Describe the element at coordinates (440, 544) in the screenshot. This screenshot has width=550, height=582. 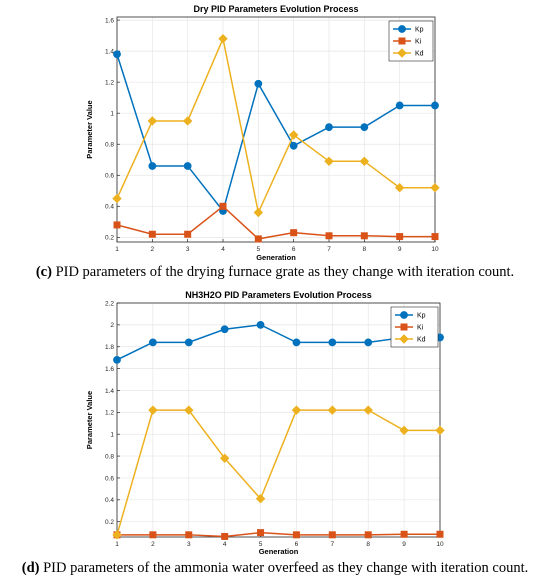
I see `x-tick-label: 10` at that location.